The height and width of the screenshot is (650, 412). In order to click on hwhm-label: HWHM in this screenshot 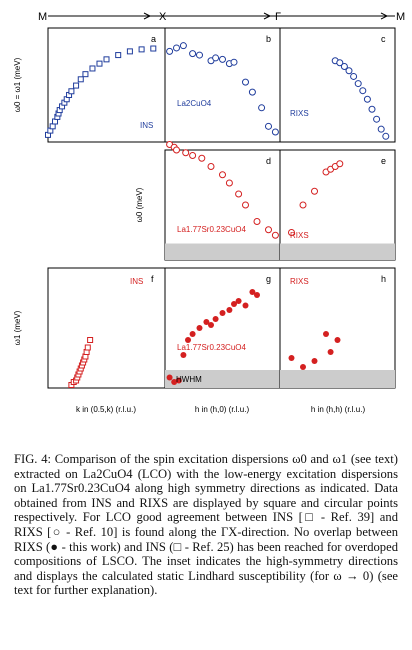, I will do `click(189, 379)`.